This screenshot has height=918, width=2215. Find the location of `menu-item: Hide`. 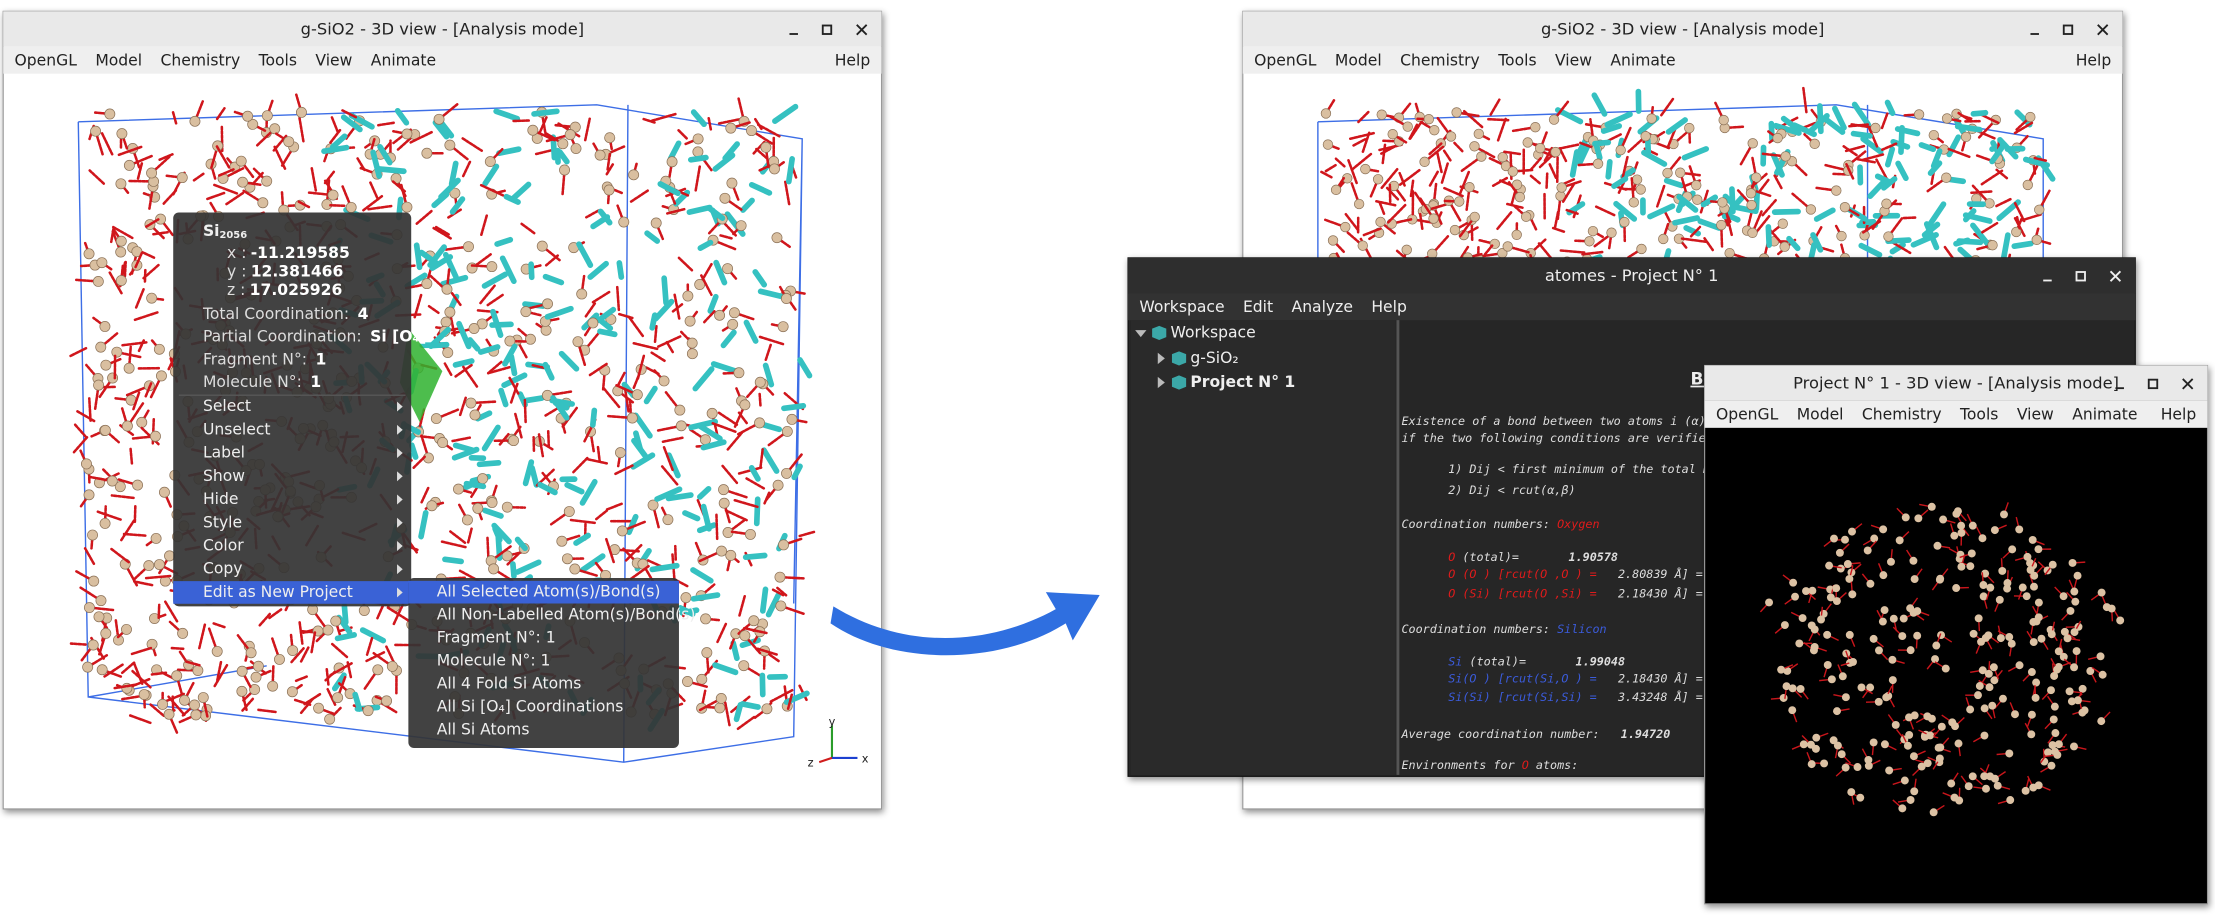

menu-item: Hide is located at coordinates (221, 499).